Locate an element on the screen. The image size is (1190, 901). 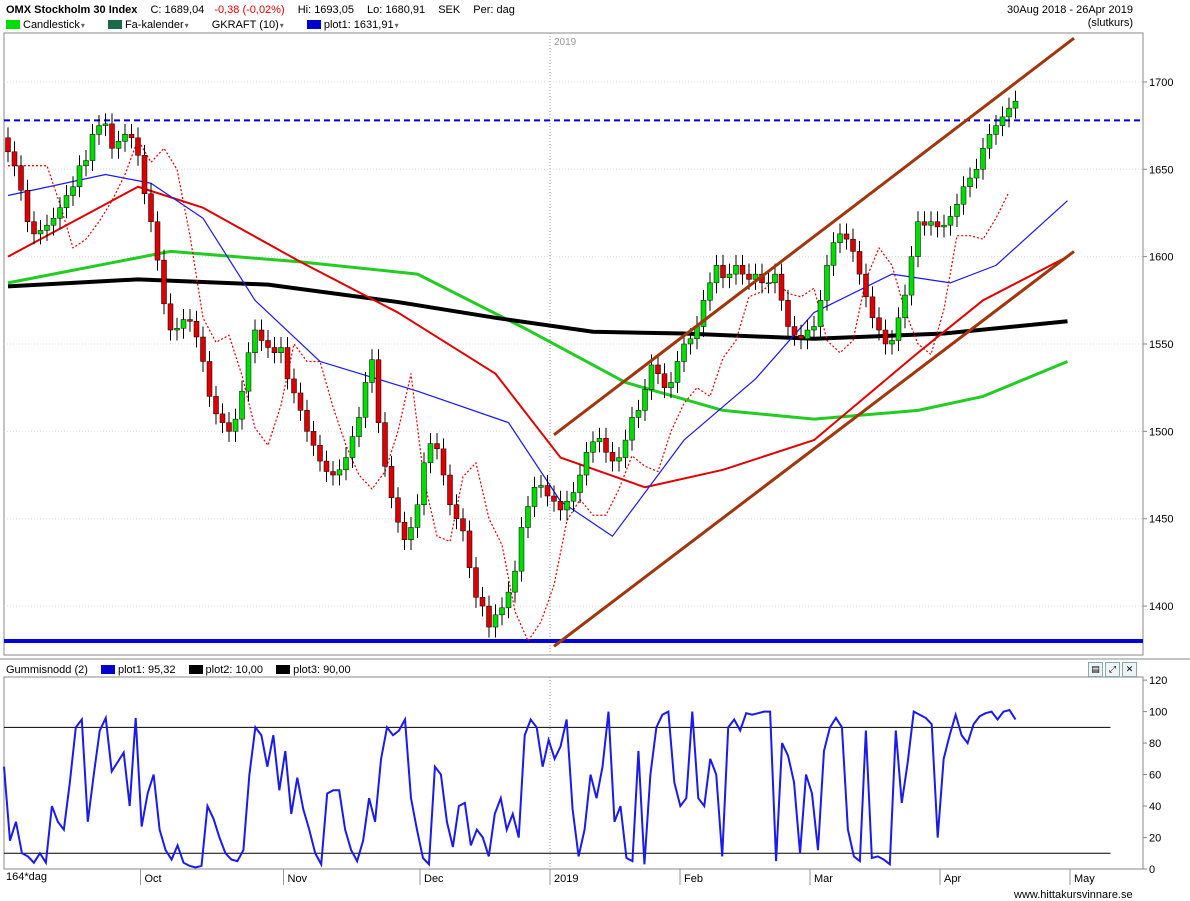
legend-fa-kalender: Fa-kalender▾ is located at coordinates (153, 25).